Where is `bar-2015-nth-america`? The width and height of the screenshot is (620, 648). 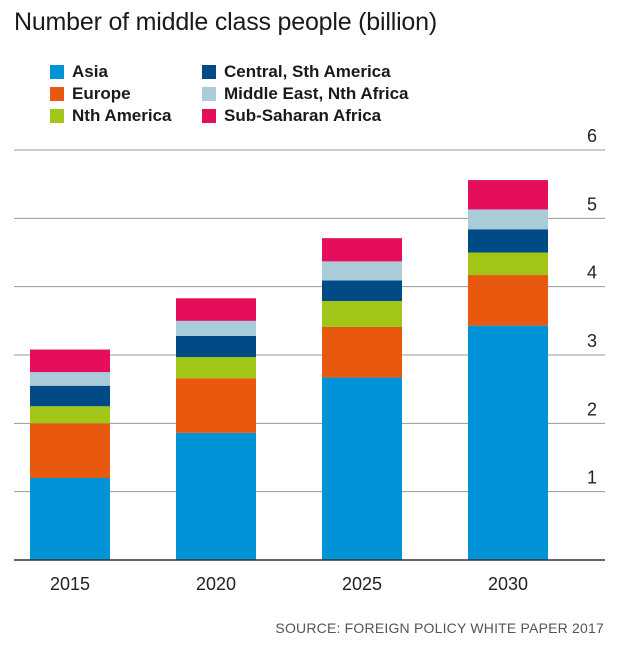 bar-2015-nth-america is located at coordinates (70, 415).